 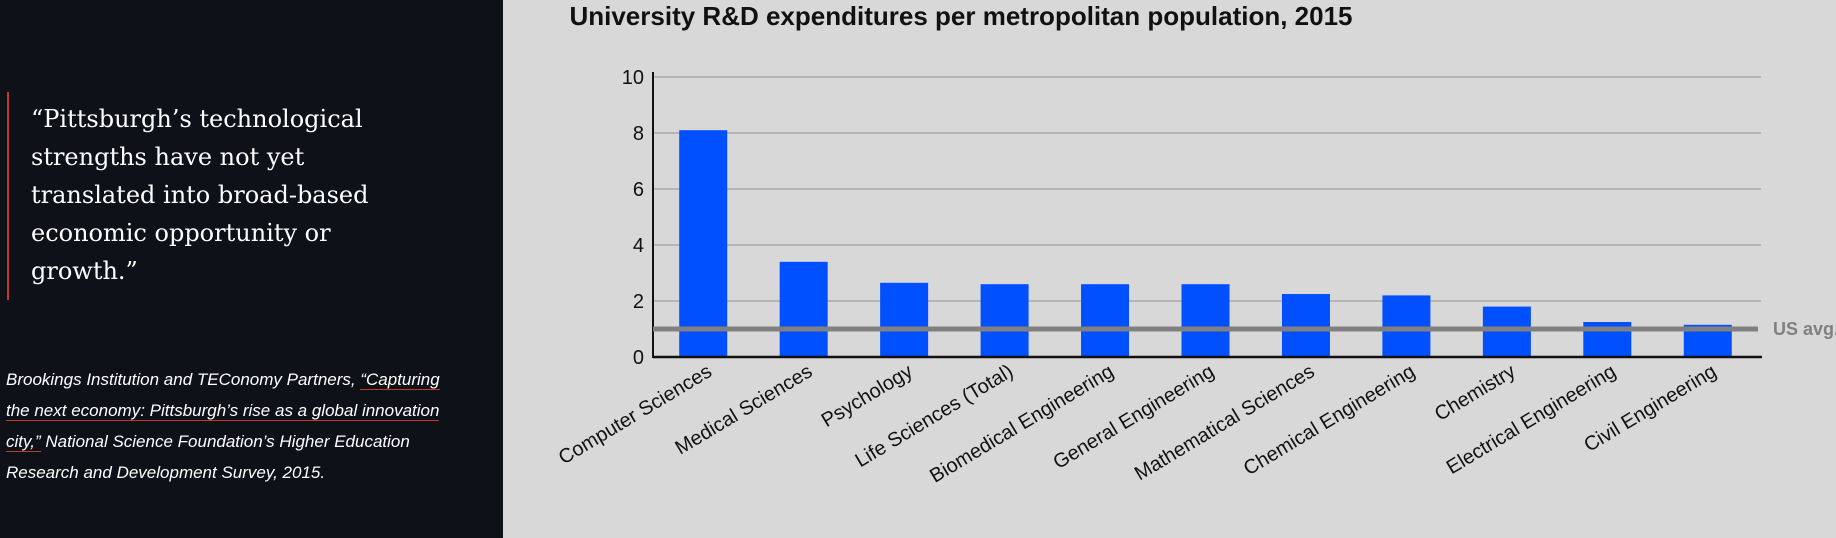 I want to click on x-tick-label: General Engineering, so click(x=1133, y=416).